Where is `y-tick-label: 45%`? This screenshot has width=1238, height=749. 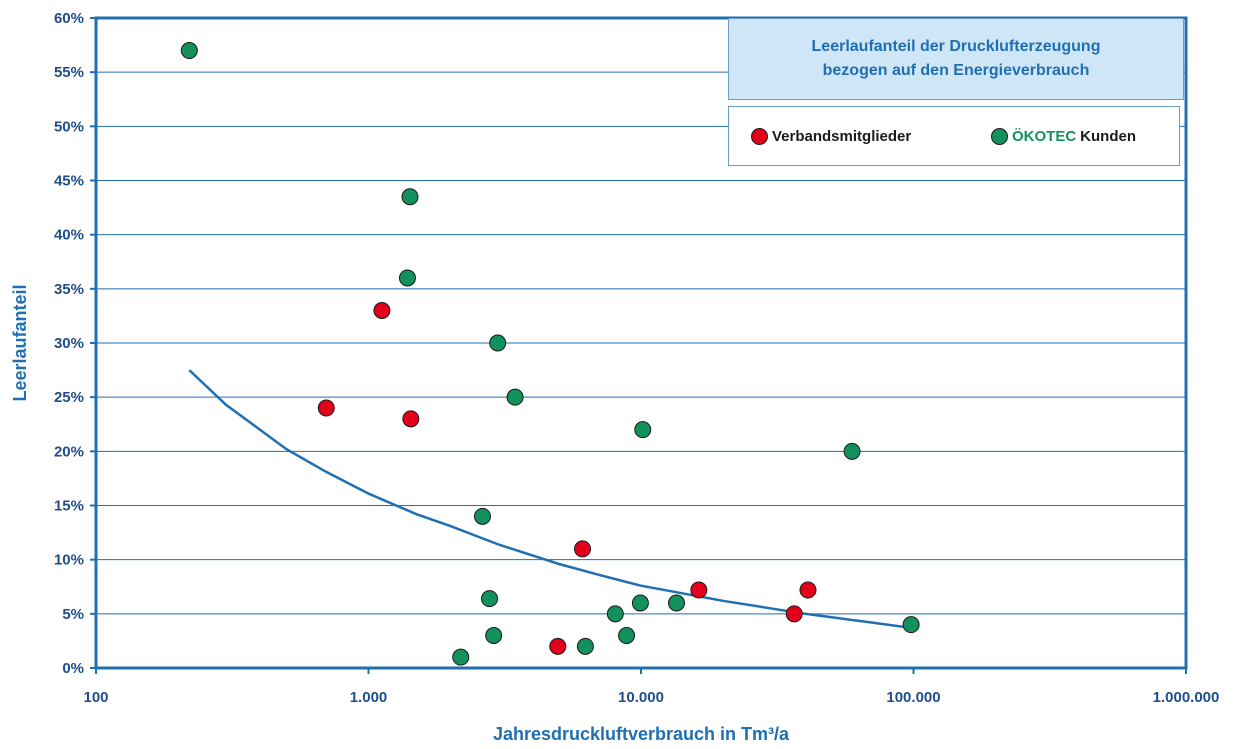
y-tick-label: 45% is located at coordinates (69, 181).